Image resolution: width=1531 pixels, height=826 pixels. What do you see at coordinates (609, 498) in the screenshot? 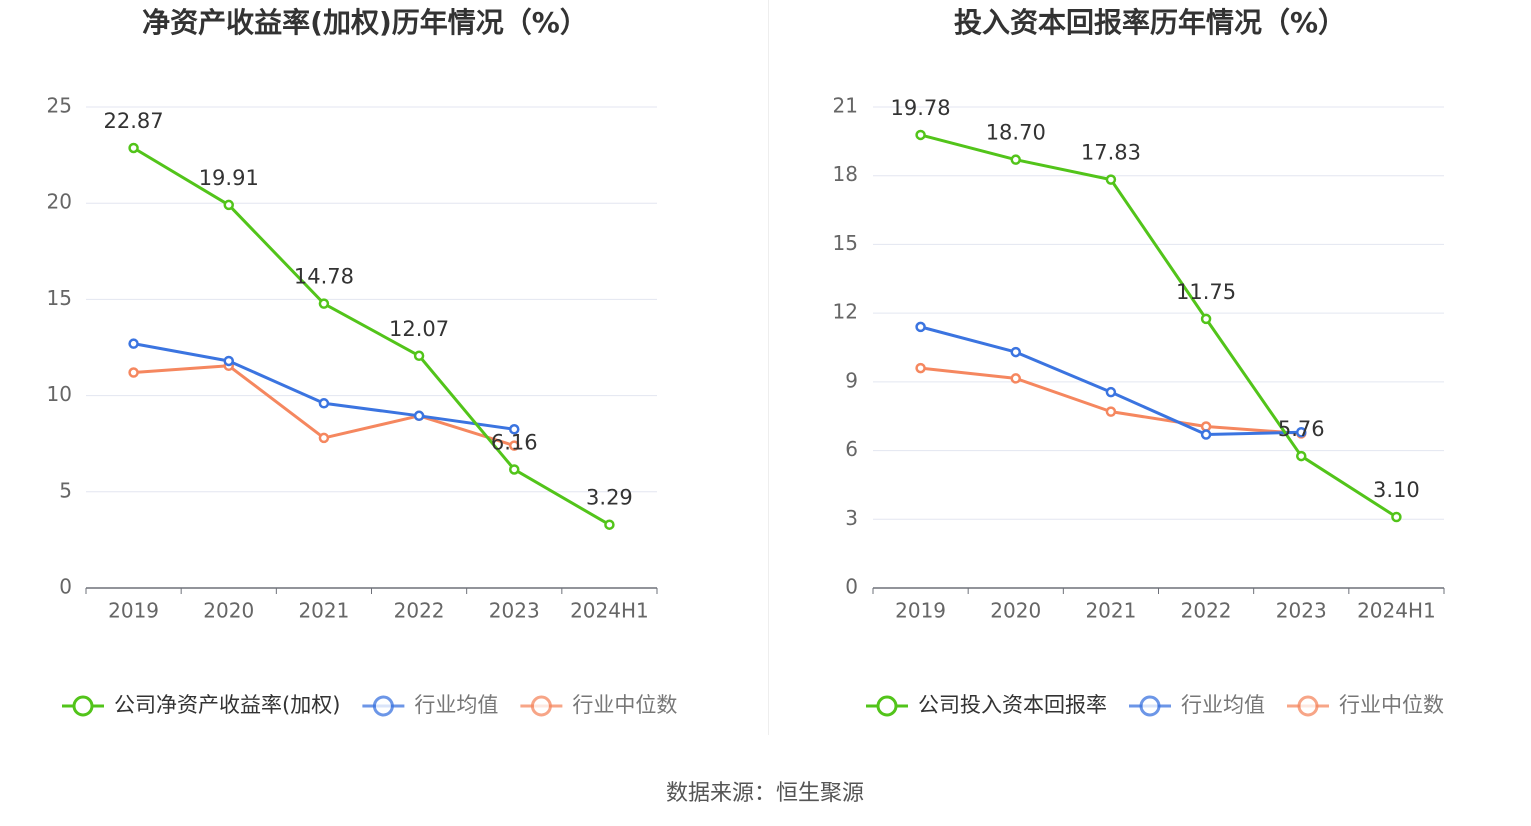
I see `data-label: 3.29` at bounding box center [609, 498].